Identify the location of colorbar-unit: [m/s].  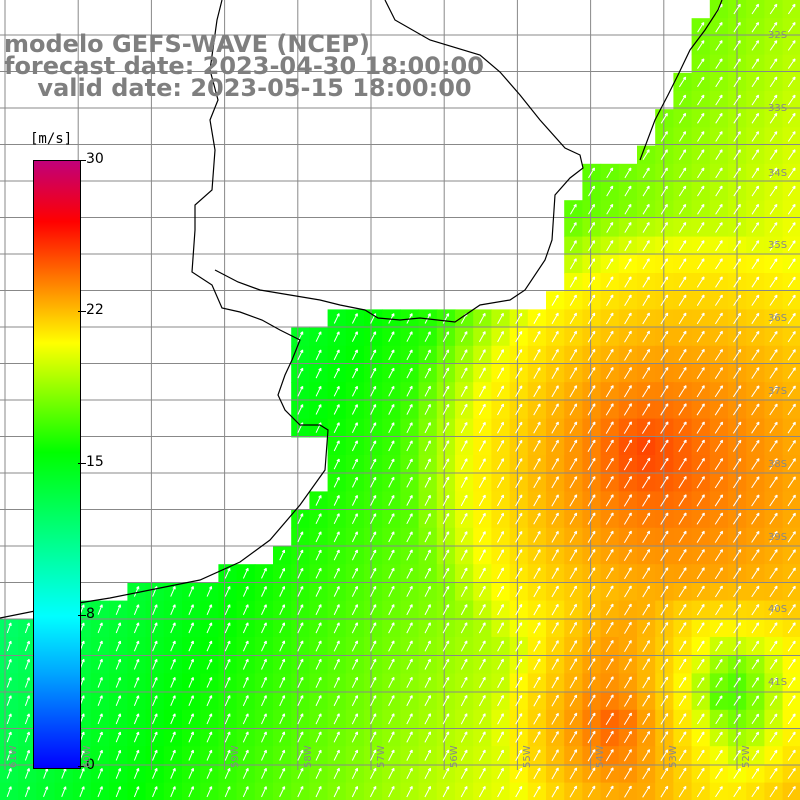
(51, 139).